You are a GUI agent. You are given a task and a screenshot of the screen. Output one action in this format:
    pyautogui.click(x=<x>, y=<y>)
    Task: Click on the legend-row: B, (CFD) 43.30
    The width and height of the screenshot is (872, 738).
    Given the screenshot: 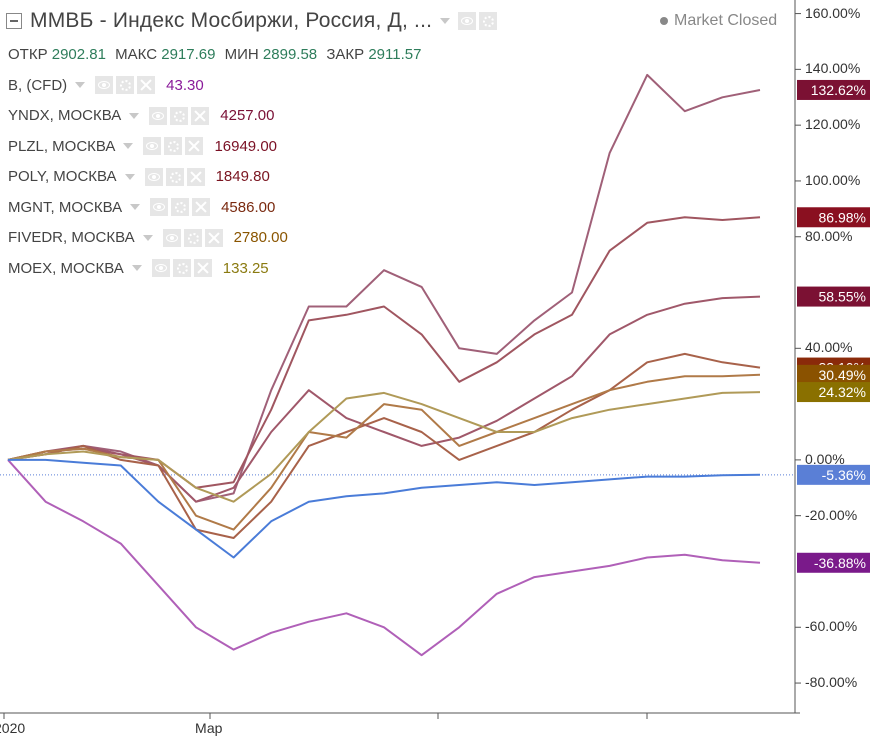 What is the action you would take?
    pyautogui.click(x=106, y=85)
    